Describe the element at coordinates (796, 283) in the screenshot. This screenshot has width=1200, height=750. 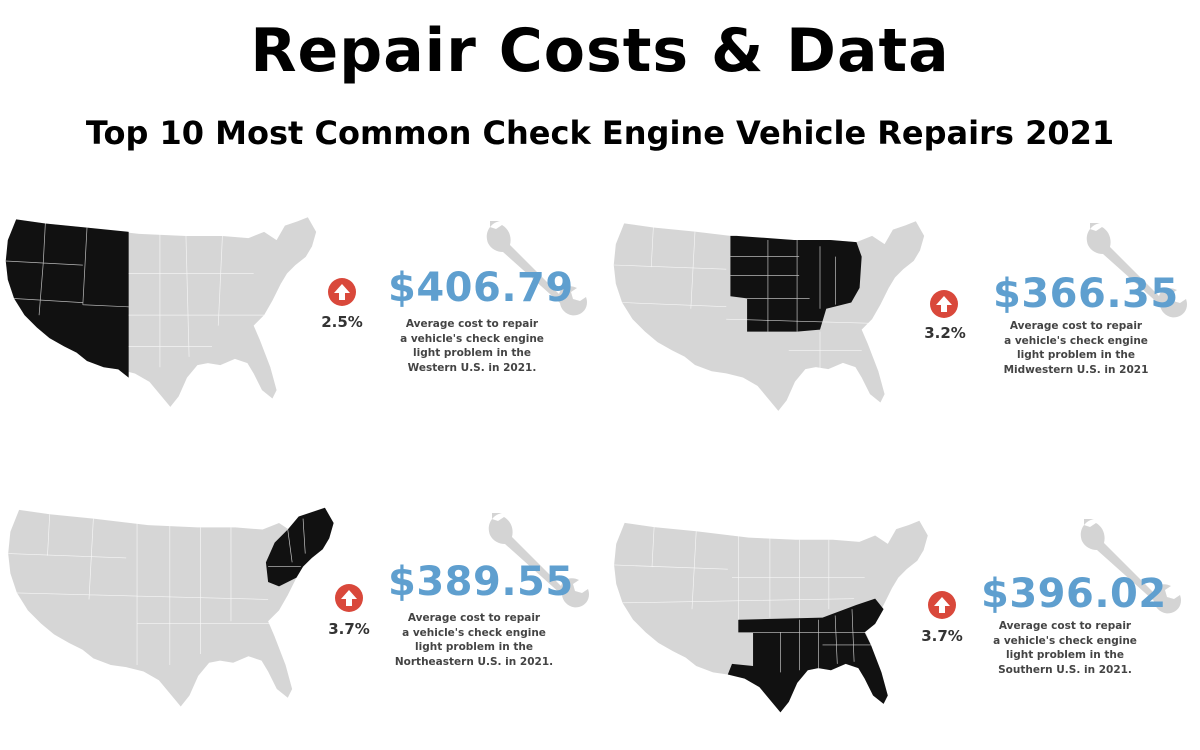
I see `midwestern-region` at that location.